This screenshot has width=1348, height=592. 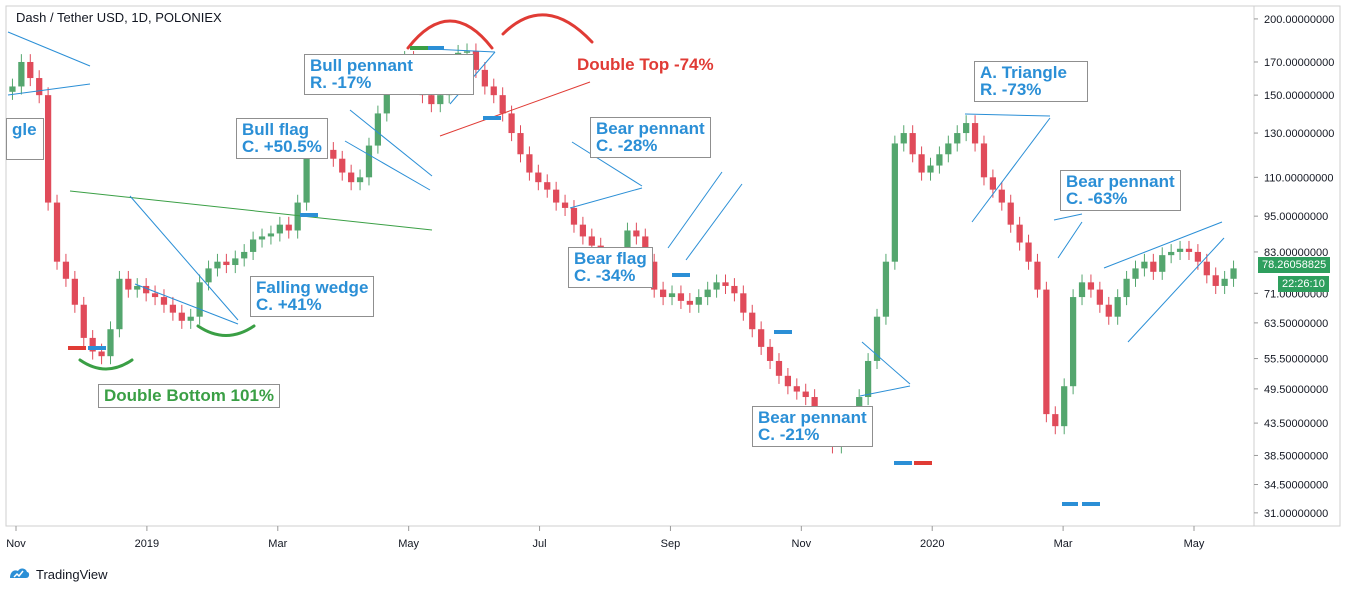 I want to click on price-scale-frame, so click(x=1297, y=266).